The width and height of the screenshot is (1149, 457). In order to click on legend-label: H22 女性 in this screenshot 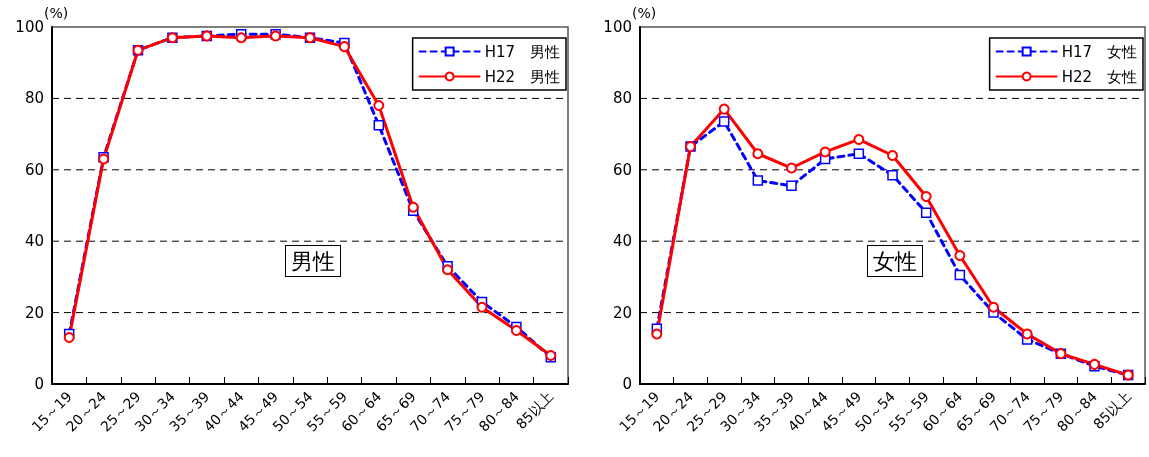, I will do `click(1099, 76)`.